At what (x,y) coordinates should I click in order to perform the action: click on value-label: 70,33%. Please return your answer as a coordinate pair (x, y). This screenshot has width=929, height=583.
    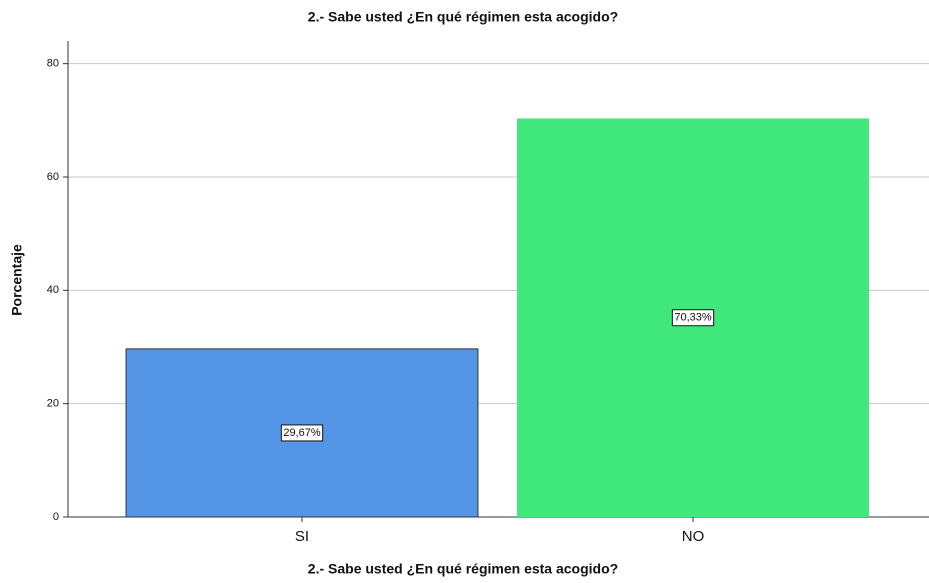
    Looking at the image, I should click on (693, 318).